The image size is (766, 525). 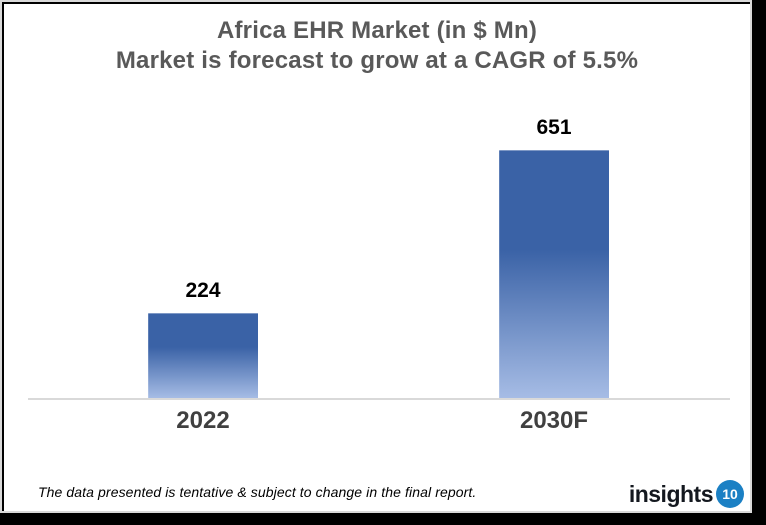 I want to click on bar-value-label-2022: 224, so click(x=203, y=290).